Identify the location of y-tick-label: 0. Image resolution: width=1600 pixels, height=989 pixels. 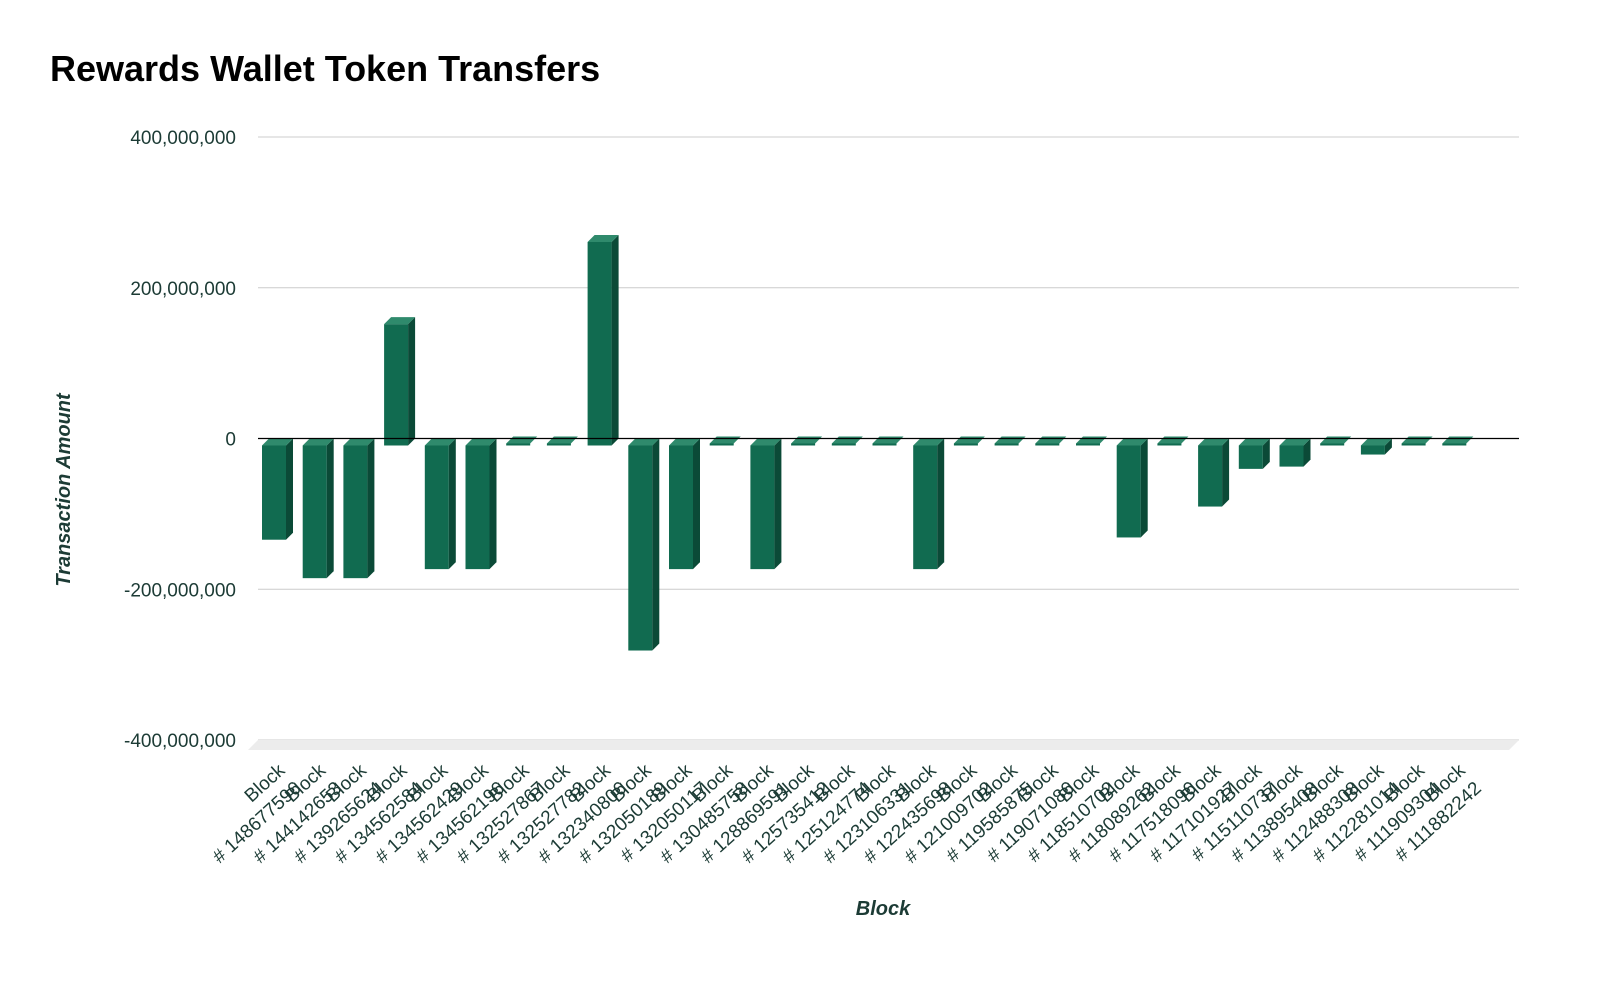
(230, 440).